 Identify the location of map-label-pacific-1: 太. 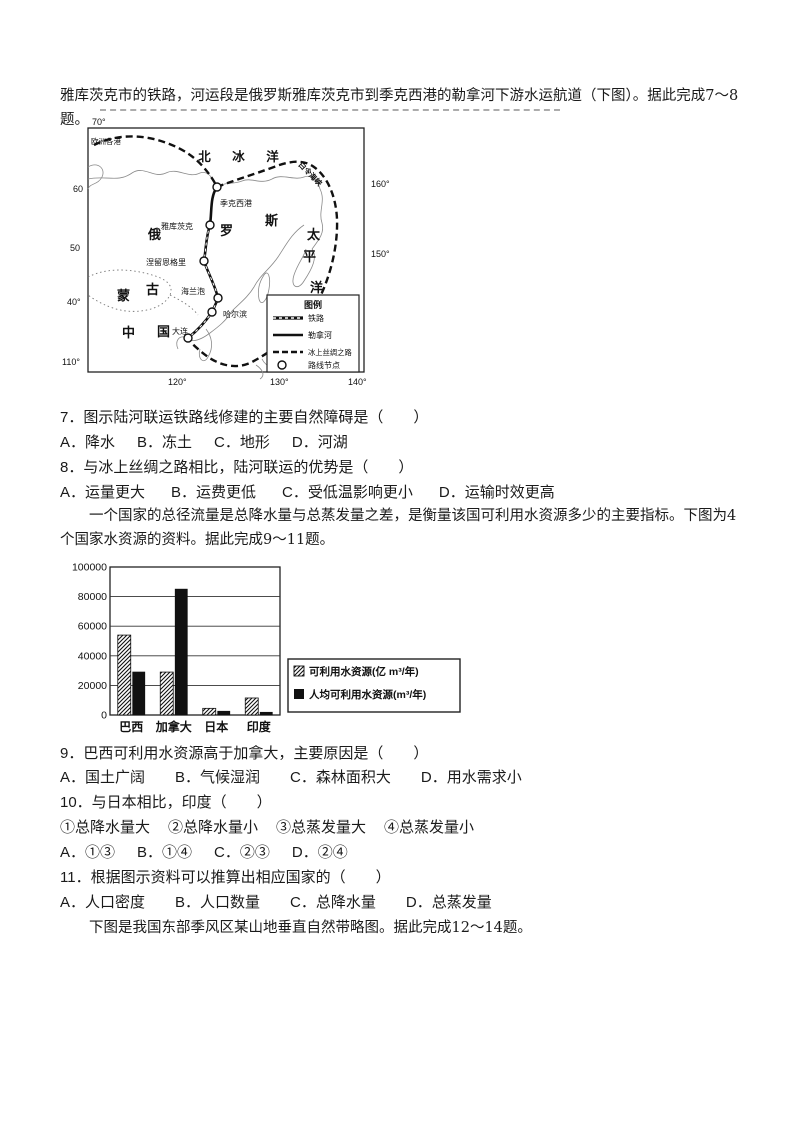
(313, 234).